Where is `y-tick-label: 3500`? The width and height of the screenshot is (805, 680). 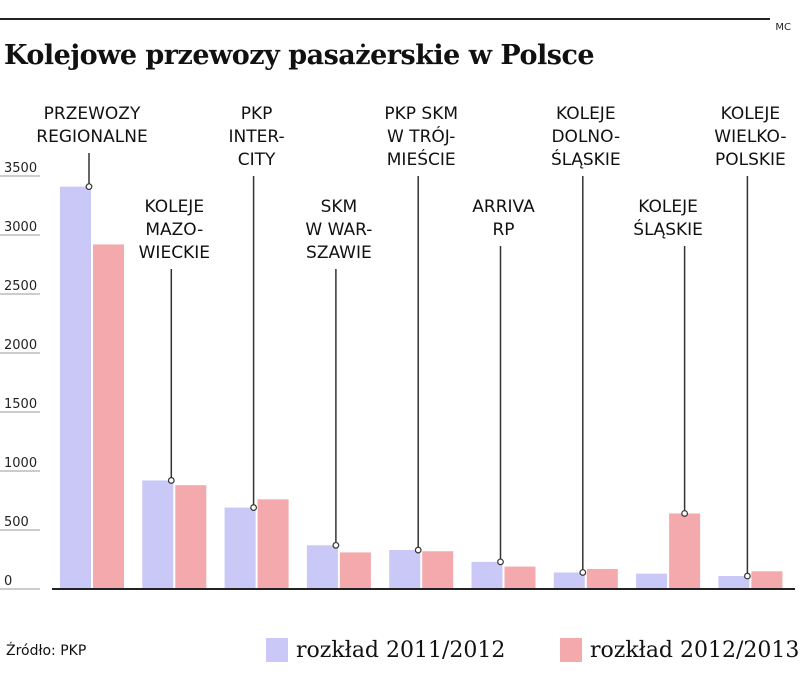
y-tick-label: 3500 is located at coordinates (20, 168).